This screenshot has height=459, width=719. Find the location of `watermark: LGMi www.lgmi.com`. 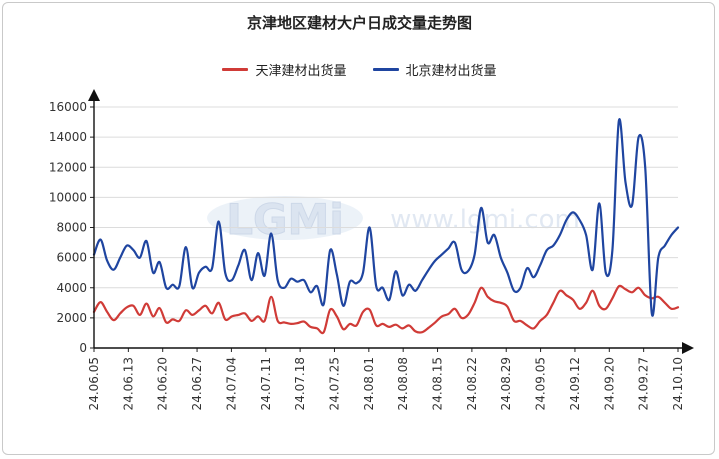

watermark: LGMi www.lgmi.com is located at coordinates (393, 220).